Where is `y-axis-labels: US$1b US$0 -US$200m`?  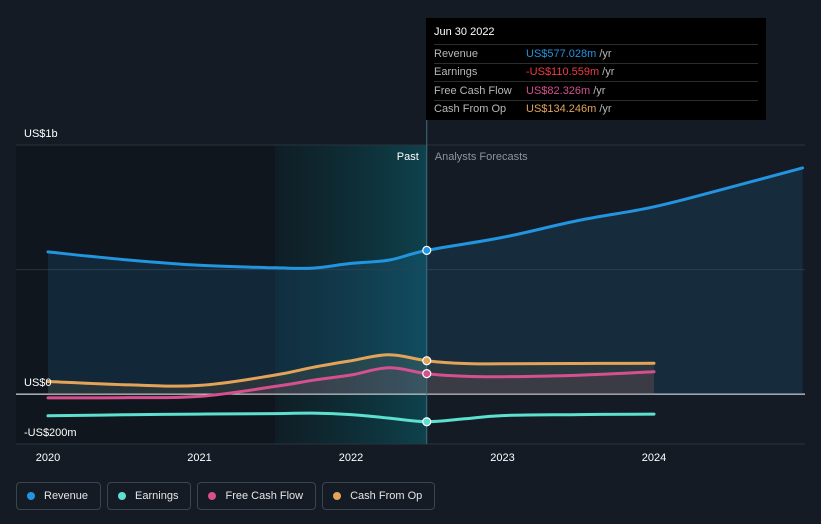
y-axis-labels: US$1b US$0 -US$200m is located at coordinates (50, 283).